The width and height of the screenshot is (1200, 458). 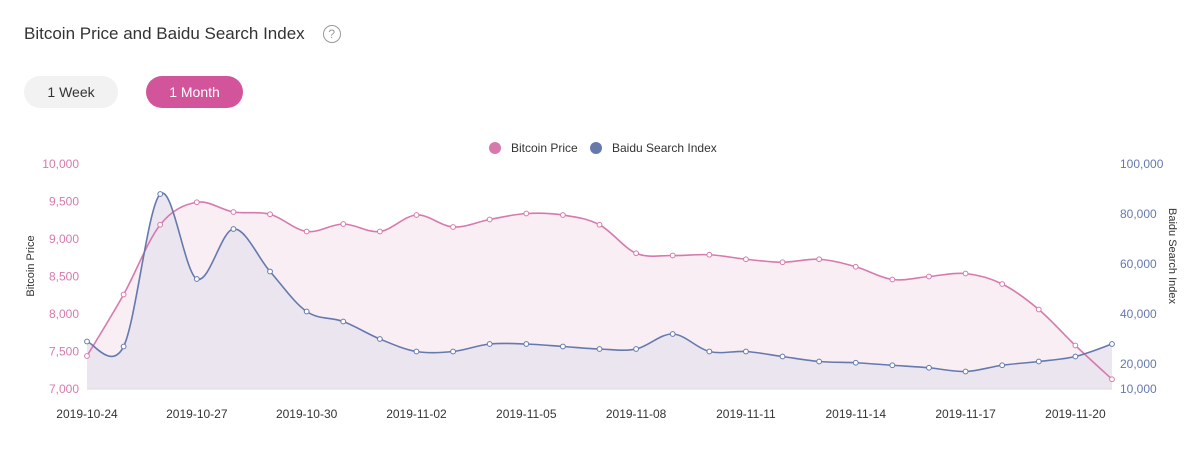 I want to click on y-left-tick-label: 9,500, so click(x=64, y=202).